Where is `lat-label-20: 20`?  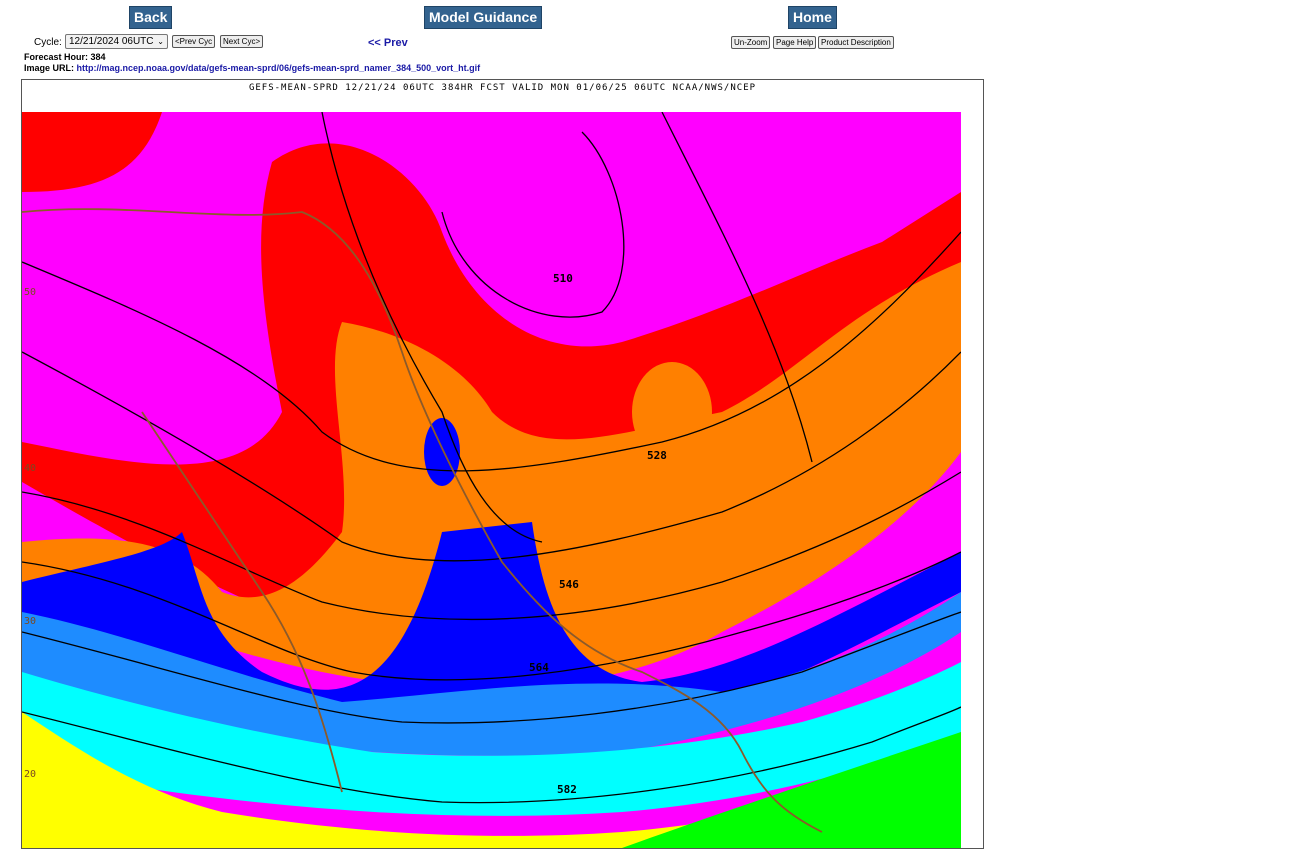
lat-label-20: 20 is located at coordinates (30, 774).